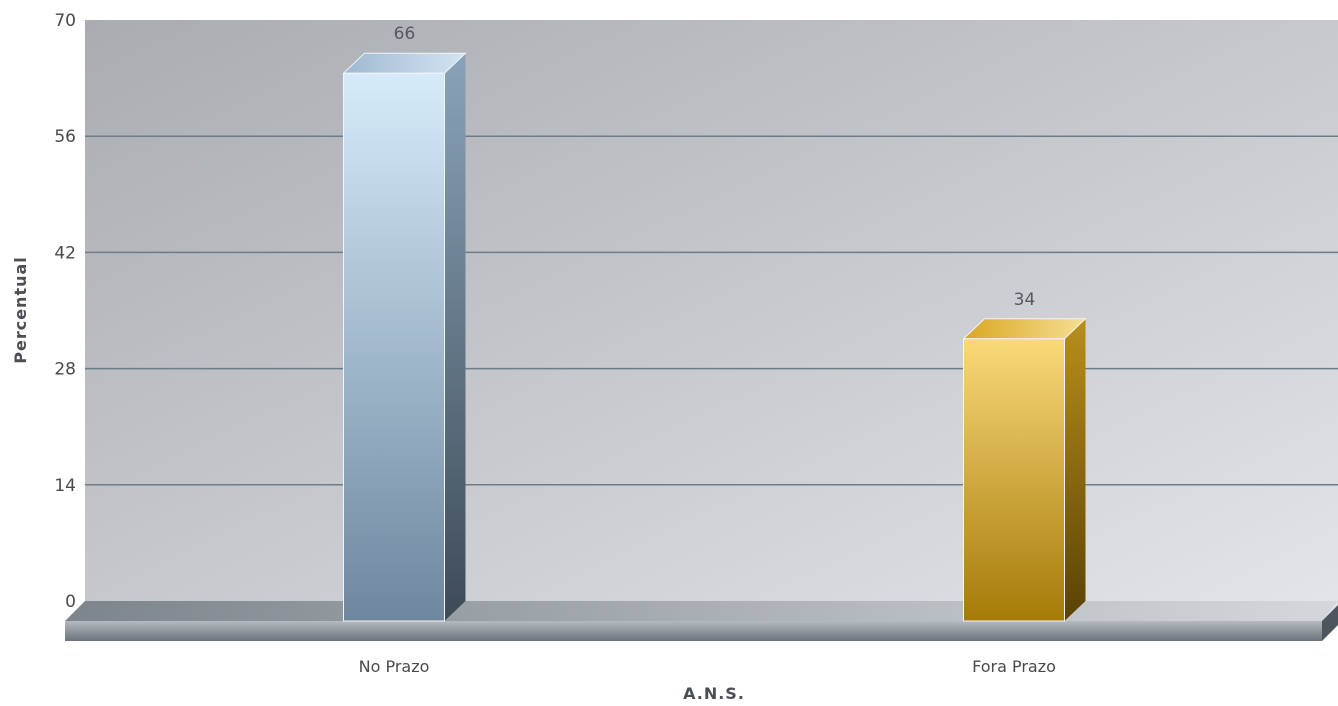 The width and height of the screenshot is (1338, 706). I want to click on y-tick-label-28: 28, so click(65, 370).